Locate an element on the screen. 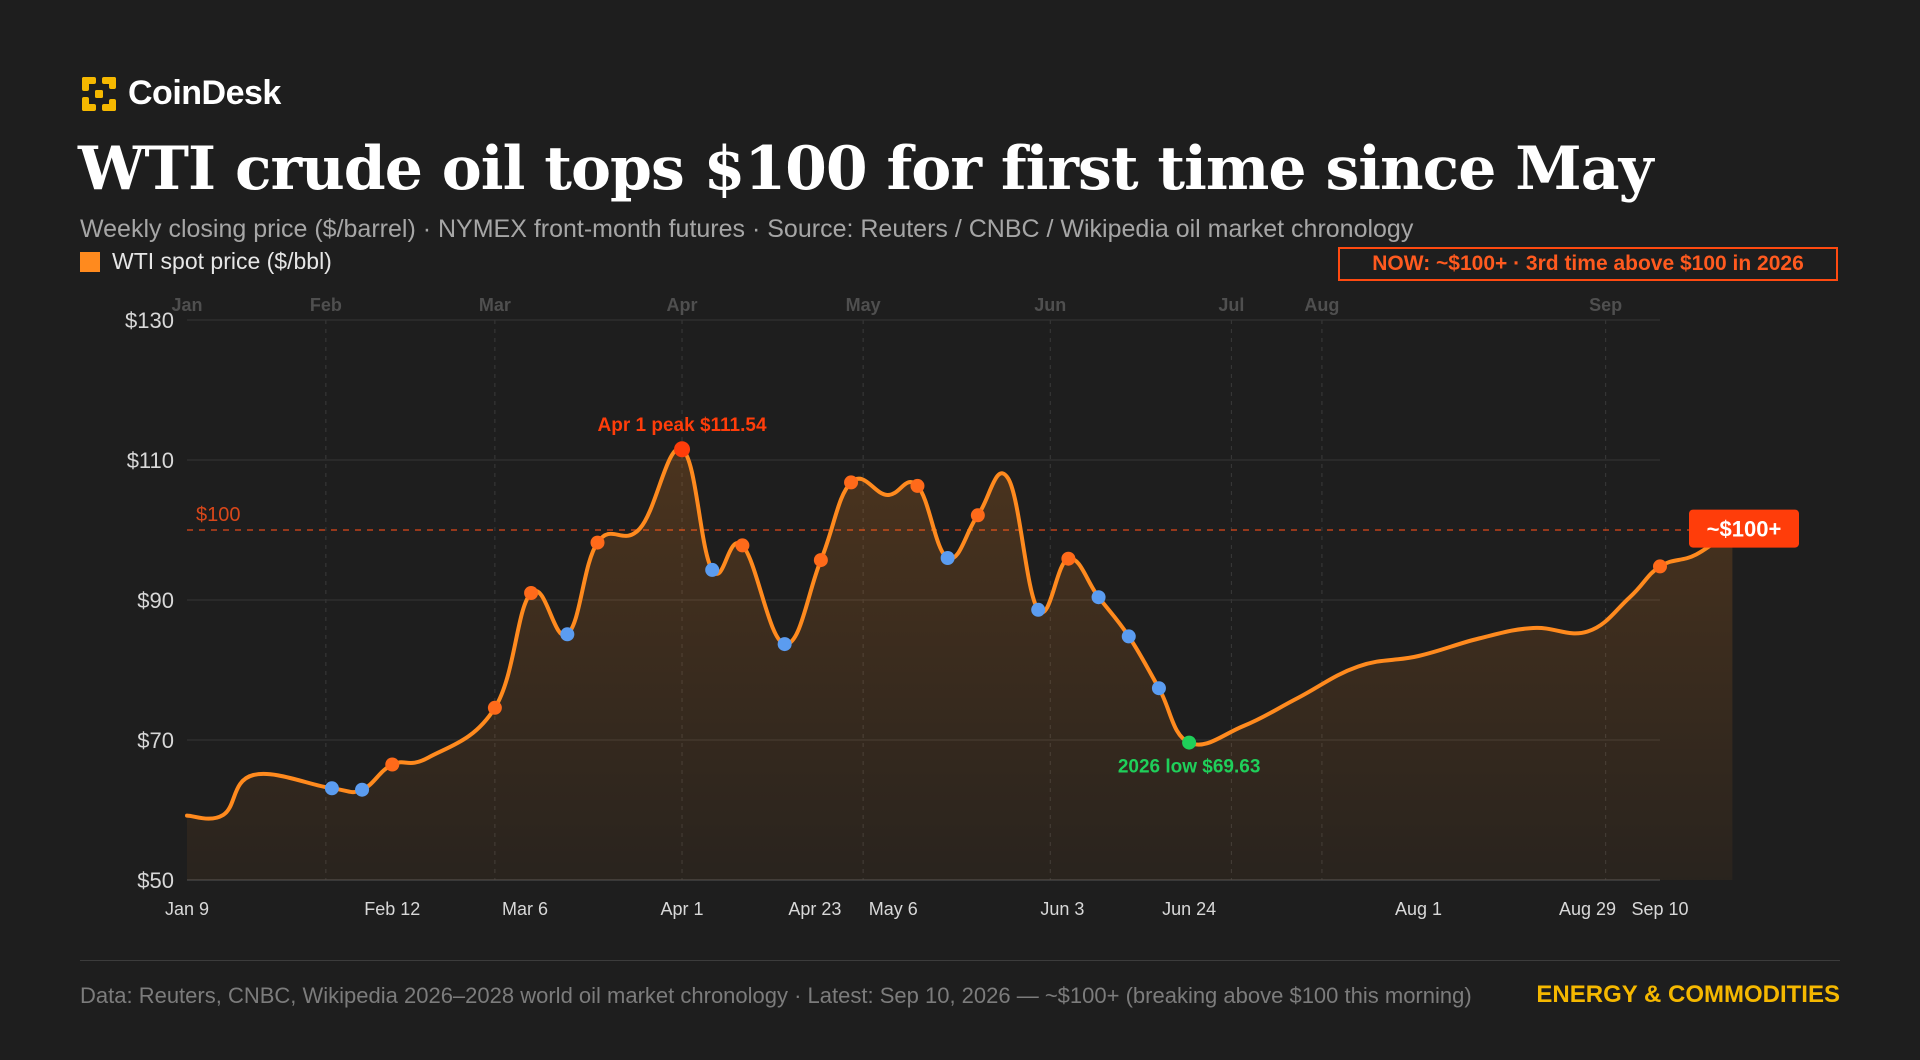 The image size is (1920, 1060). end-value-label: ~$100+ is located at coordinates (1744, 529).